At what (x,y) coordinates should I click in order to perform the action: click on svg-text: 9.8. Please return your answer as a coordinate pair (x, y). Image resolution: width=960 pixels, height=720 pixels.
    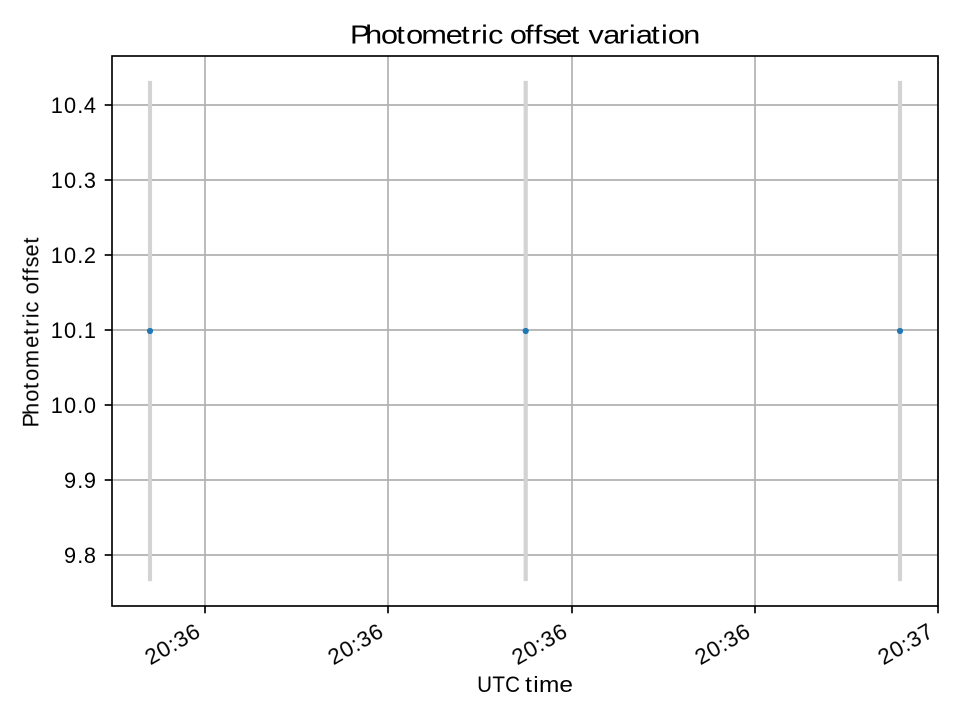
    Looking at the image, I should click on (80, 555).